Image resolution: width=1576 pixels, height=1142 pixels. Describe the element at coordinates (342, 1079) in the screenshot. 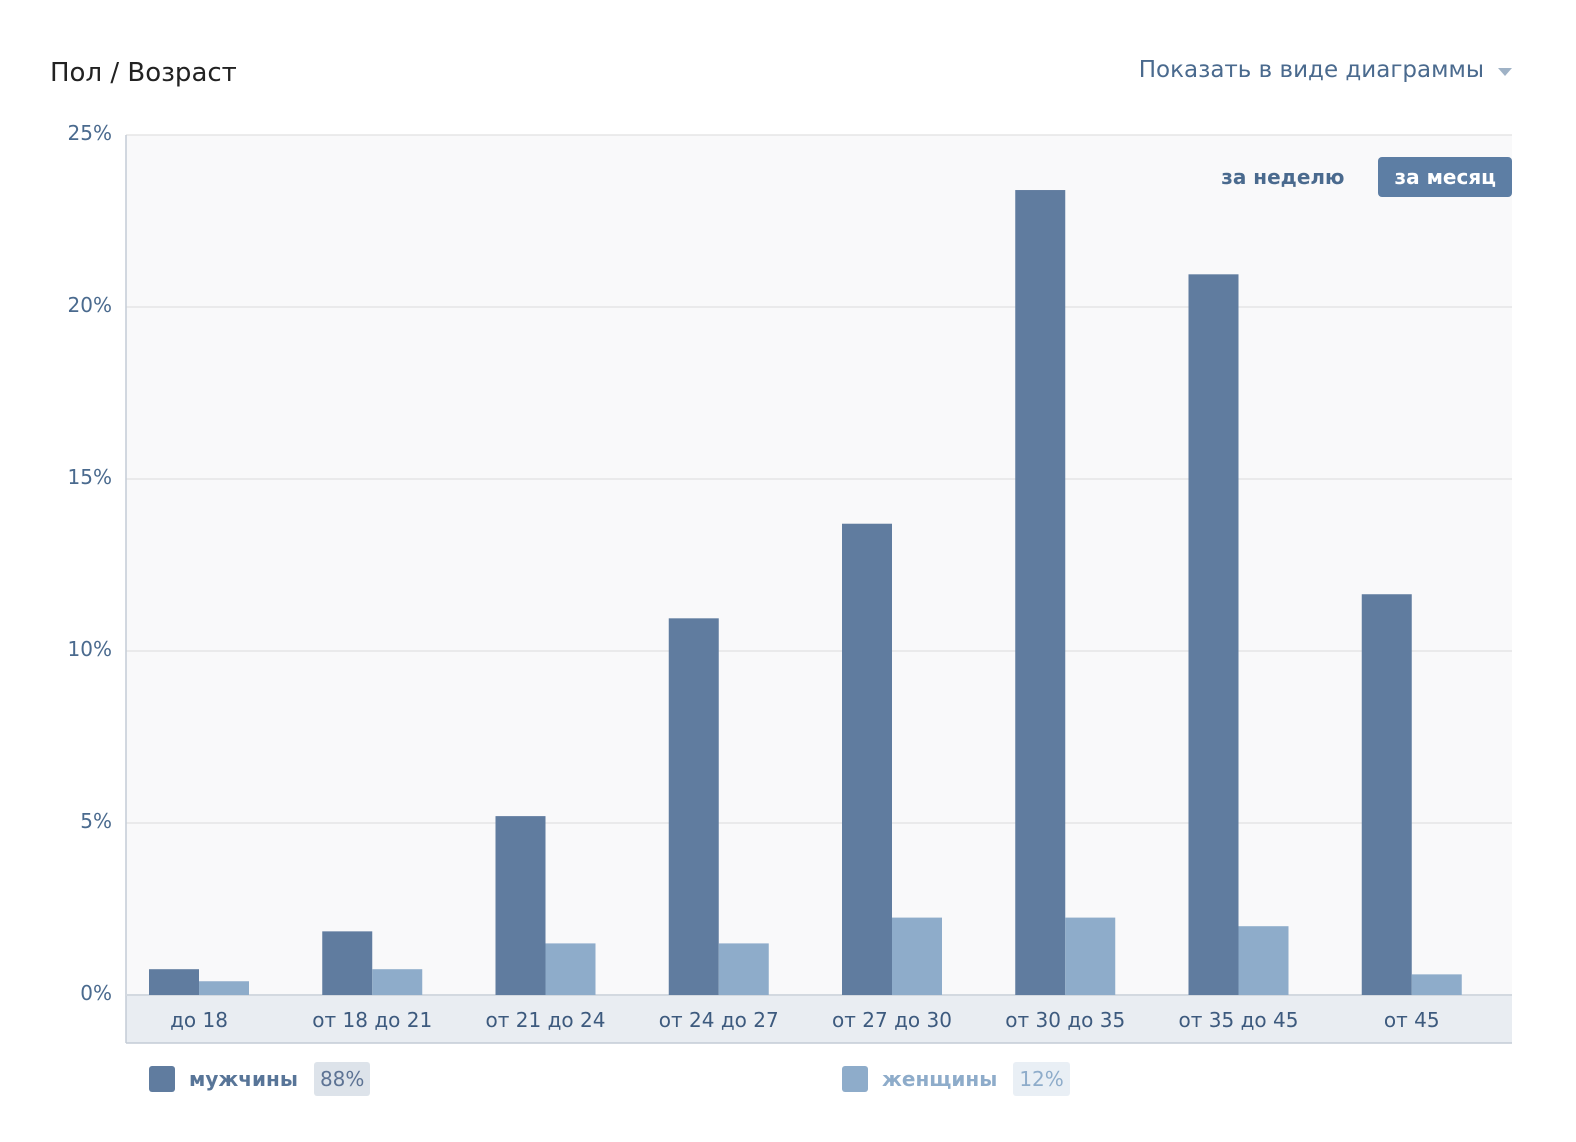

I see `legend-percent-men: 88%` at that location.